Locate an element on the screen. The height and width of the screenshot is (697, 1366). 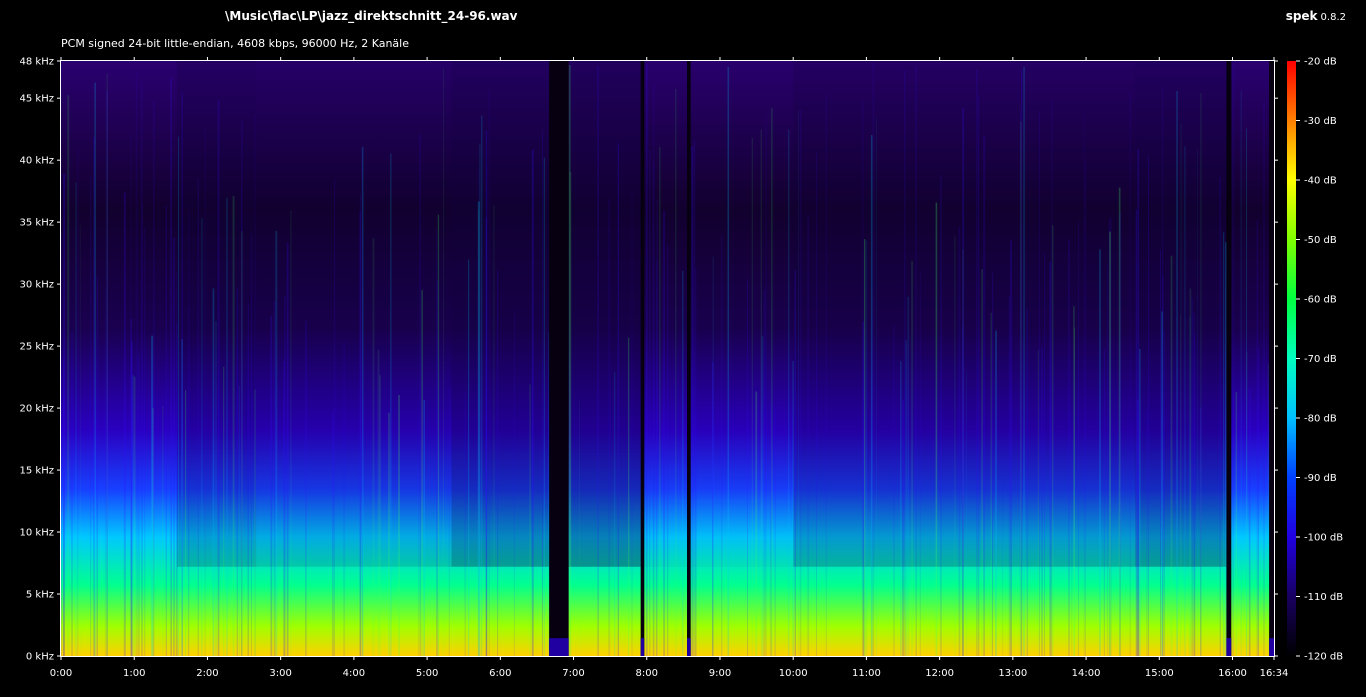
time-label: 11:00 is located at coordinates (866, 673).